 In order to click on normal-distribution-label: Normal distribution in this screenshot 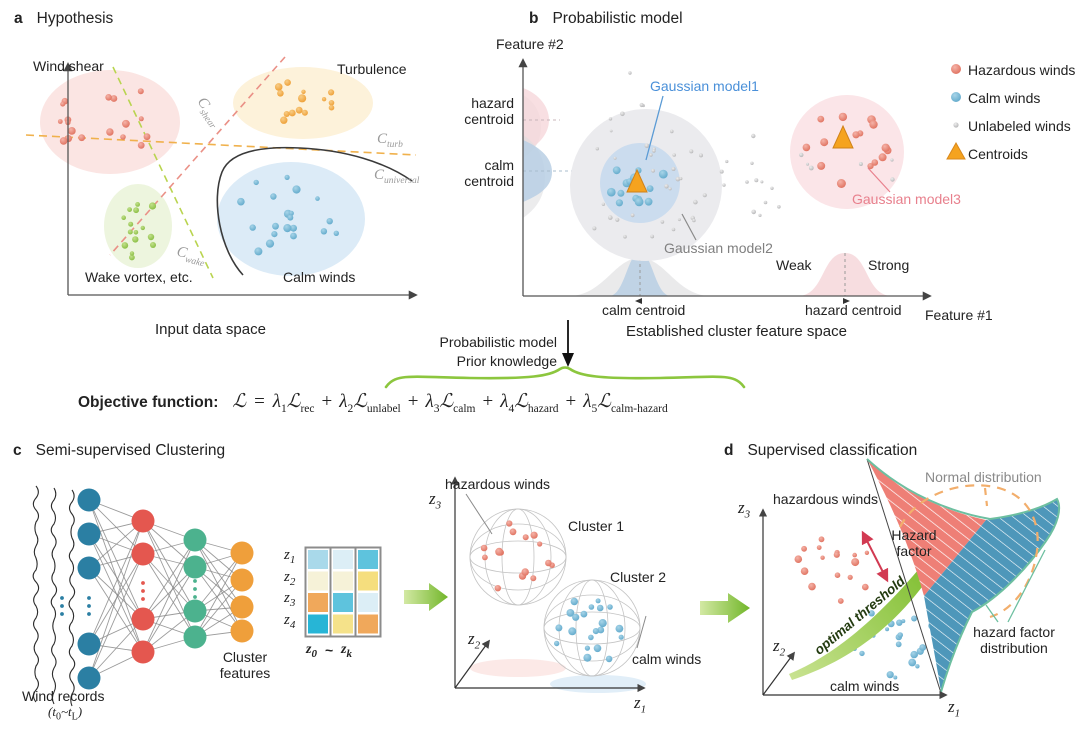, I will do `click(983, 477)`.